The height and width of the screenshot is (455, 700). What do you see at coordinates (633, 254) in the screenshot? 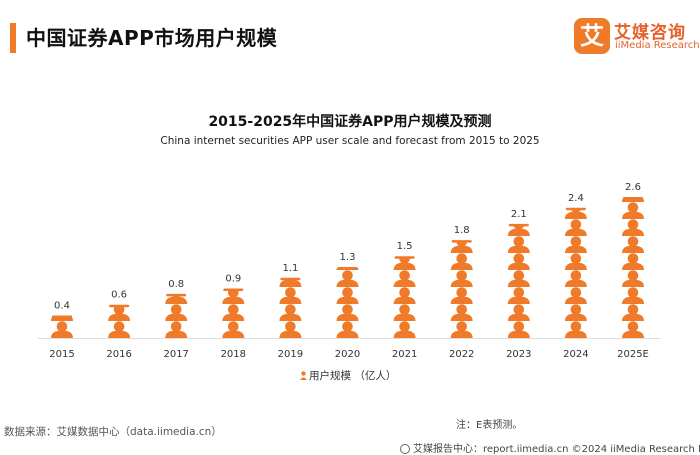
I see `bar-2025E` at bounding box center [633, 254].